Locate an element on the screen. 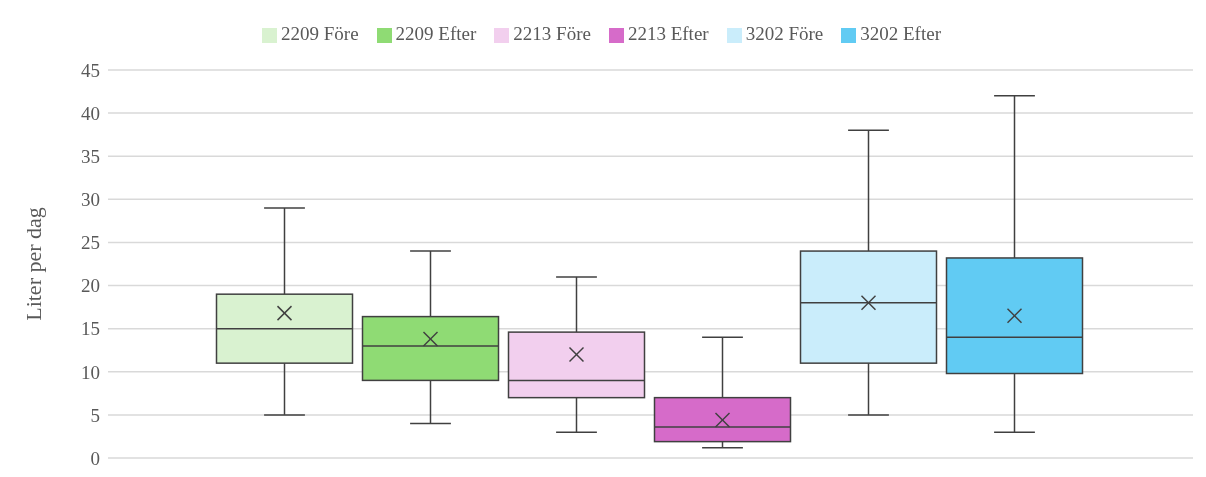 The image size is (1206, 477). y-tick-label: 35 is located at coordinates (90, 156).